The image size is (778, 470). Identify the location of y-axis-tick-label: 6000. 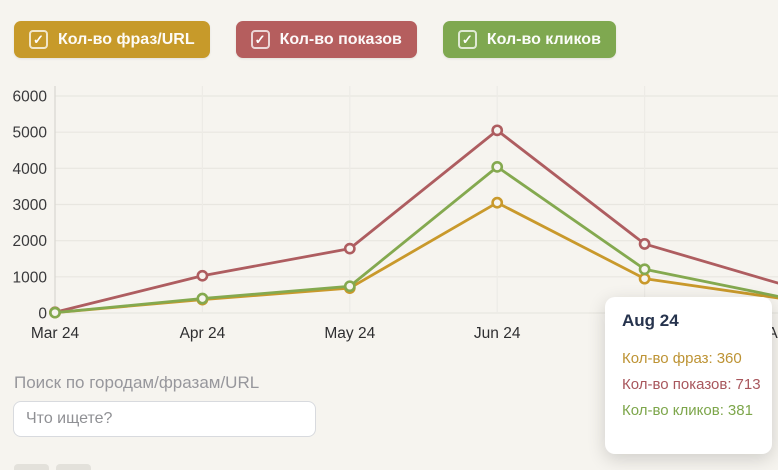
(30, 97).